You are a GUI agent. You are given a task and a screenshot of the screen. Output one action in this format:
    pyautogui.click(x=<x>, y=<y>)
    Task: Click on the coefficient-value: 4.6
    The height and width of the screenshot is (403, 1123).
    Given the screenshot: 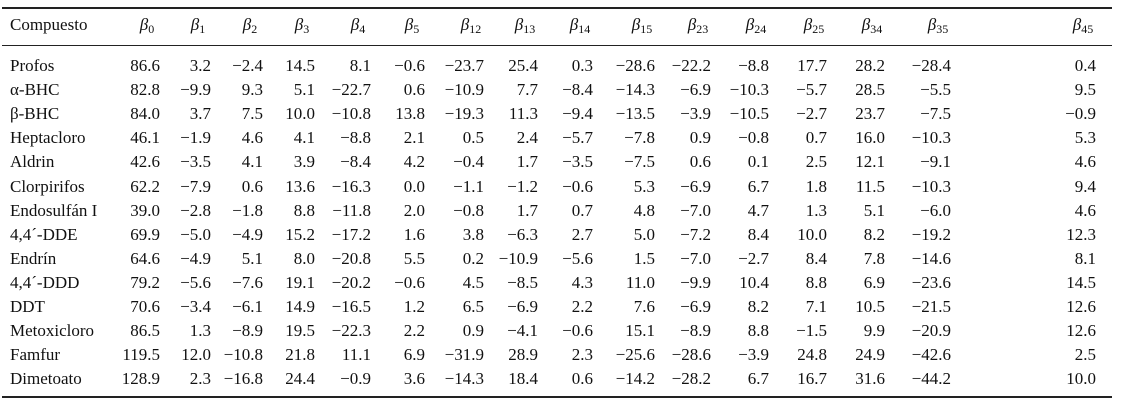 What is the action you would take?
    pyautogui.click(x=1085, y=210)
    